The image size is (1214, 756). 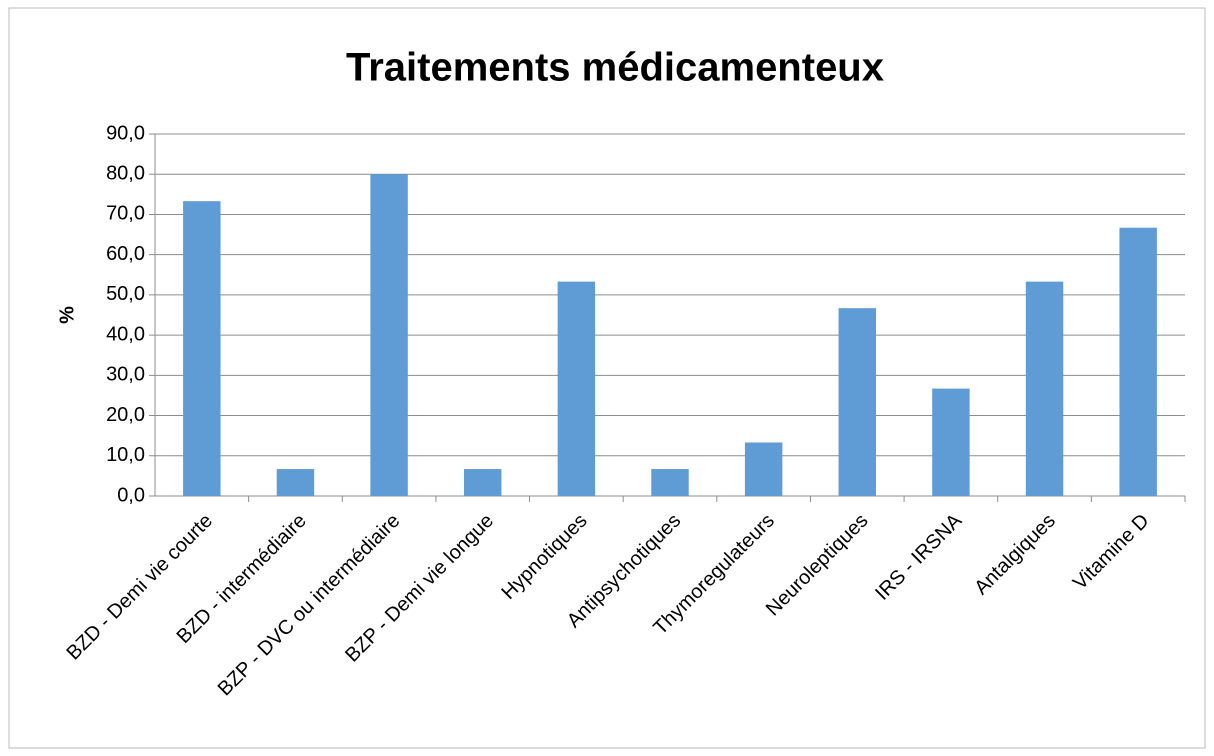 I want to click on chart-title: Traitements médicamenteux, so click(x=615, y=68).